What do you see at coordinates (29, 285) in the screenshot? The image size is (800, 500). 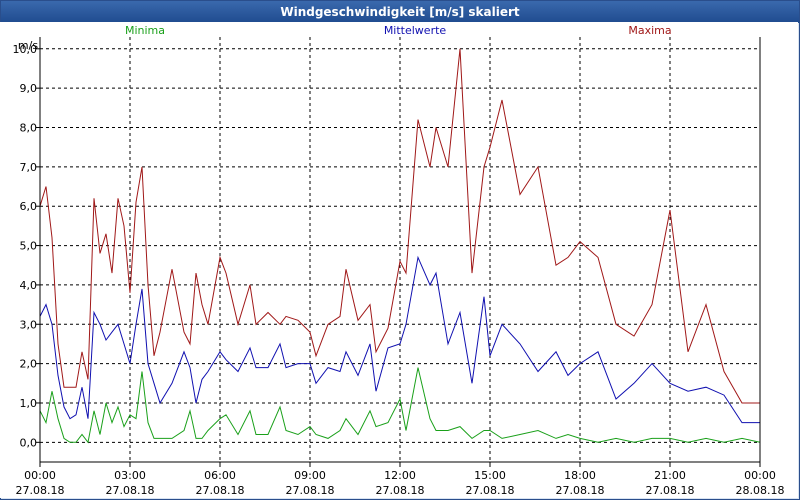 I see `y-tick-label: 4,0` at bounding box center [29, 285].